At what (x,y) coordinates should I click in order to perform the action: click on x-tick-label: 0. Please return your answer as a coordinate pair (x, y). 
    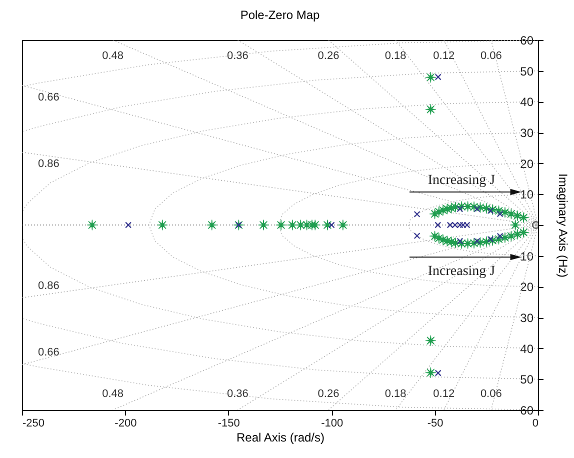
    Looking at the image, I should click on (535, 424).